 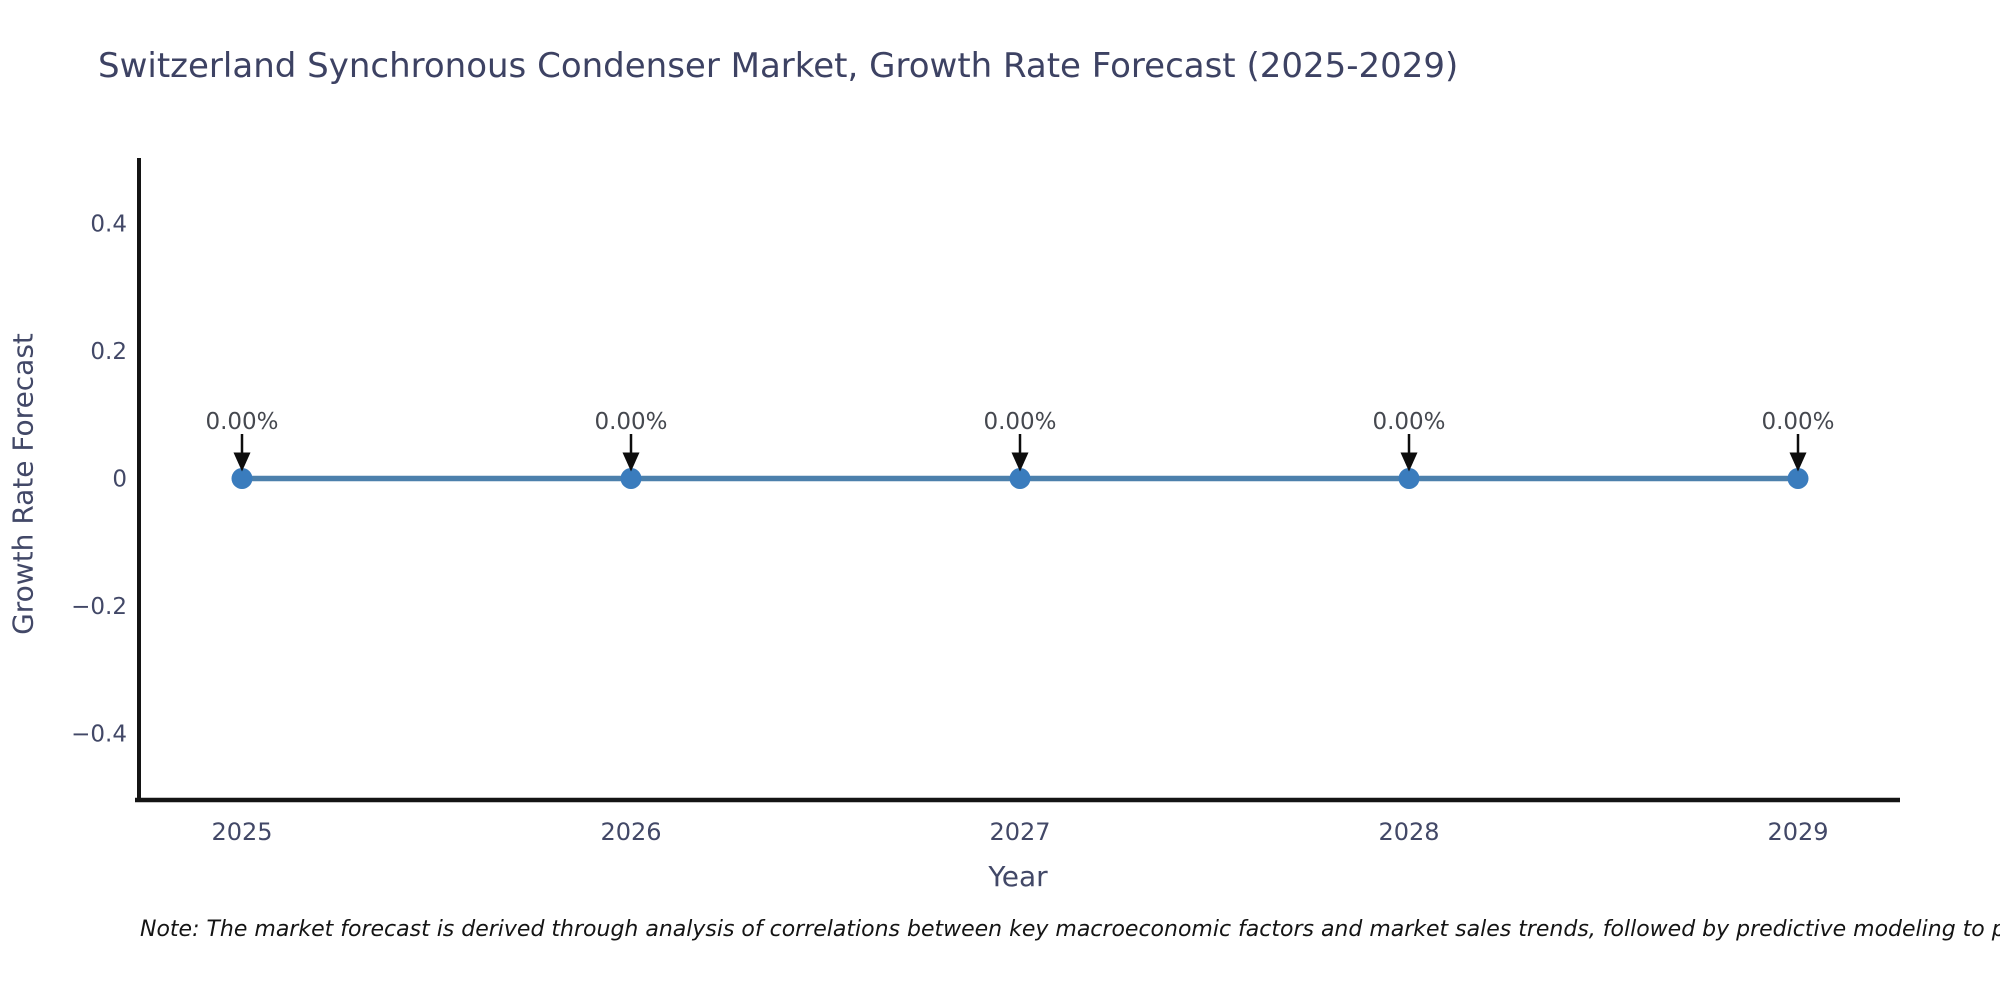 What do you see at coordinates (1019, 832) in the screenshot?
I see `x-tick-label: 2027` at bounding box center [1019, 832].